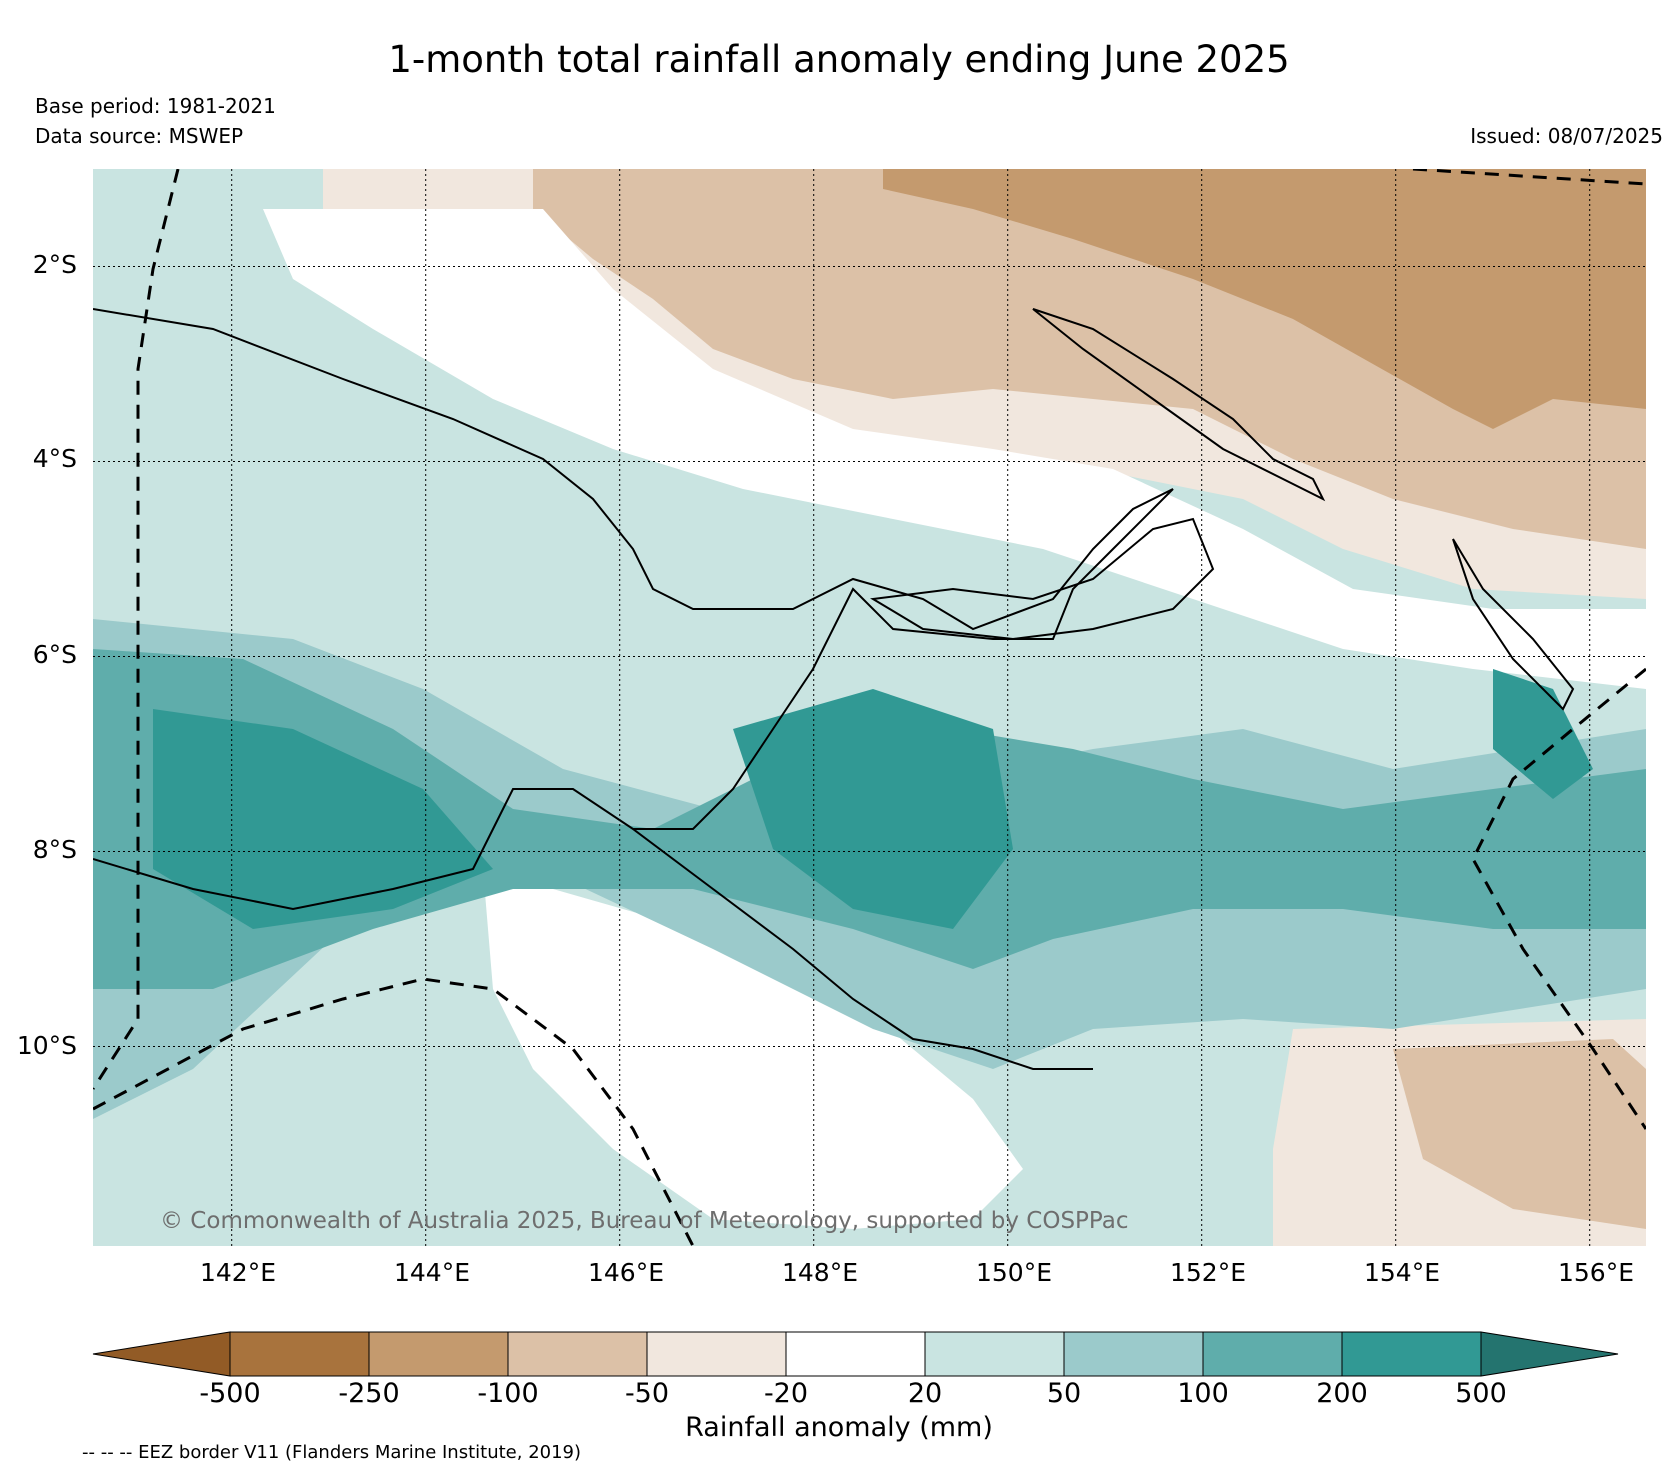  I want to click on colorbar-tick-5: 20, so click(925, 1393).